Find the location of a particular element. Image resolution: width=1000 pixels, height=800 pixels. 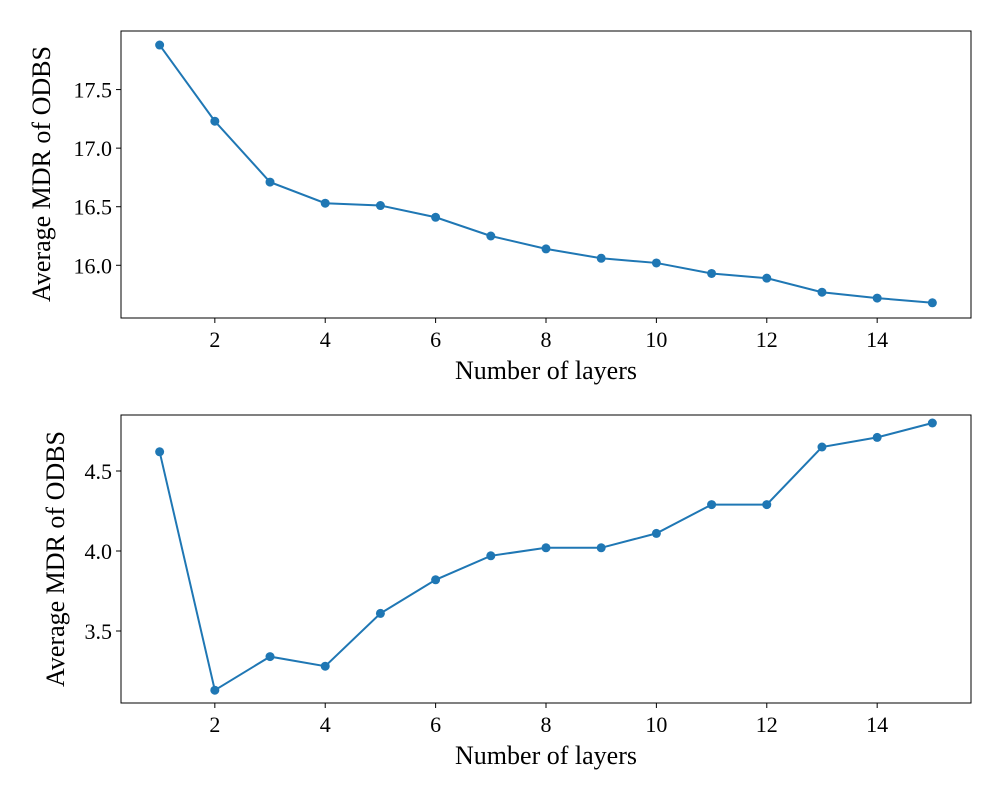

top-y-tick-label: 16.5 is located at coordinates (93, 207).